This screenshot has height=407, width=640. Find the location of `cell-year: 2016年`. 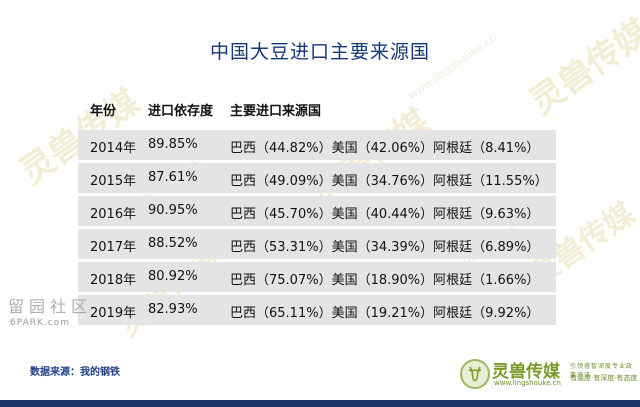

cell-year: 2016年 is located at coordinates (113, 214).